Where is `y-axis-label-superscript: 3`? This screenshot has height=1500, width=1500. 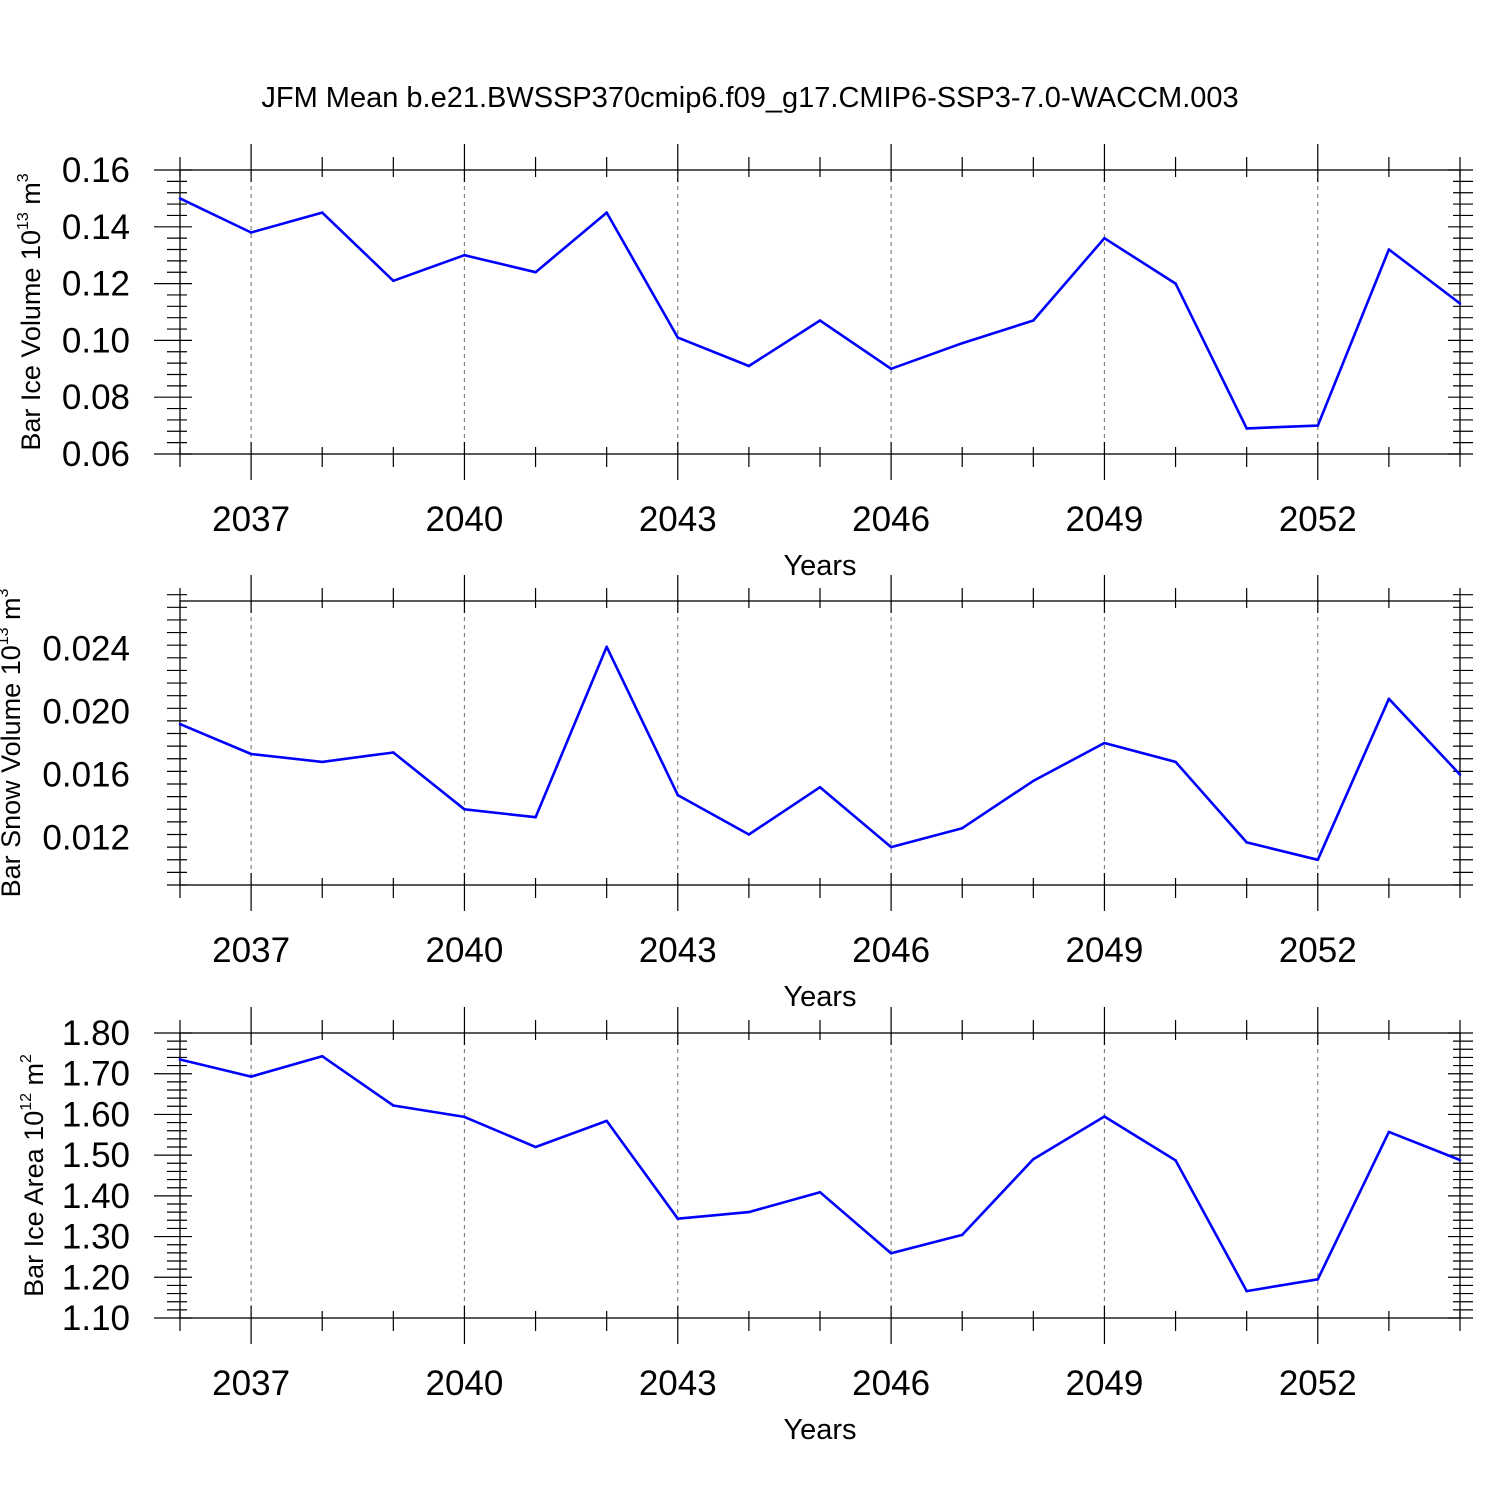
y-axis-label-superscript: 3 is located at coordinates (23, 177).